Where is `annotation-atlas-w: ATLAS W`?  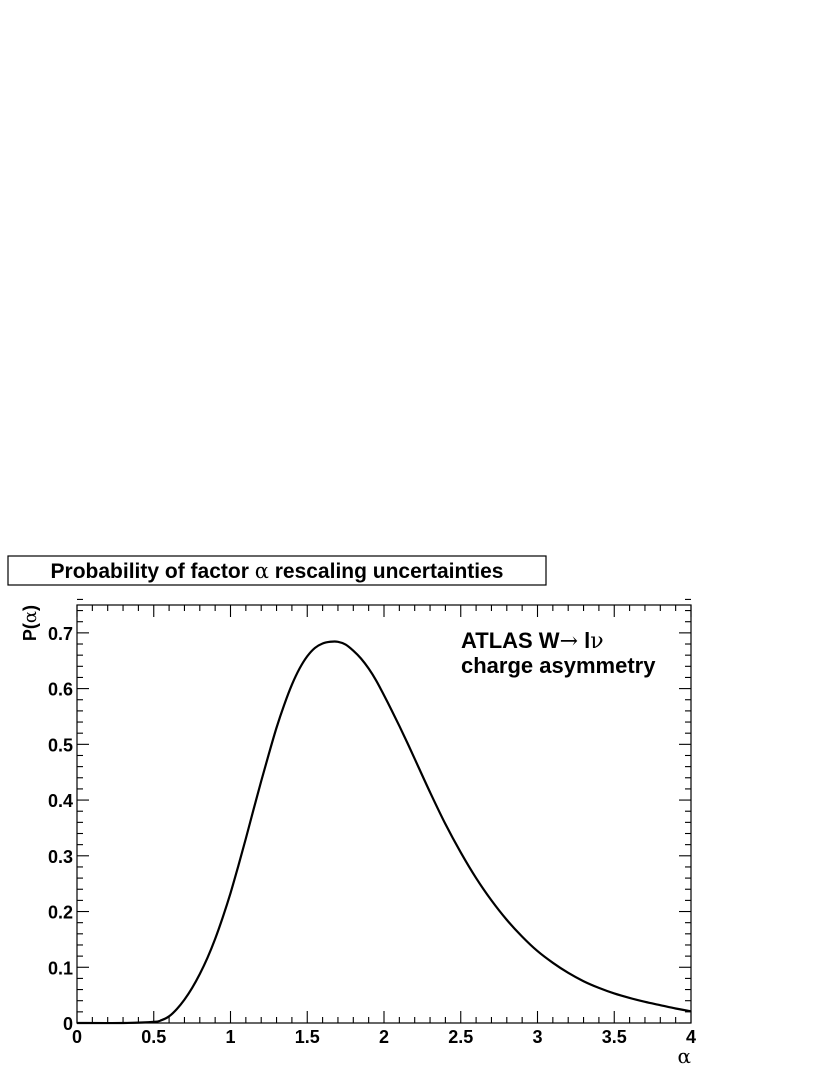 annotation-atlas-w: ATLAS W is located at coordinates (510, 640).